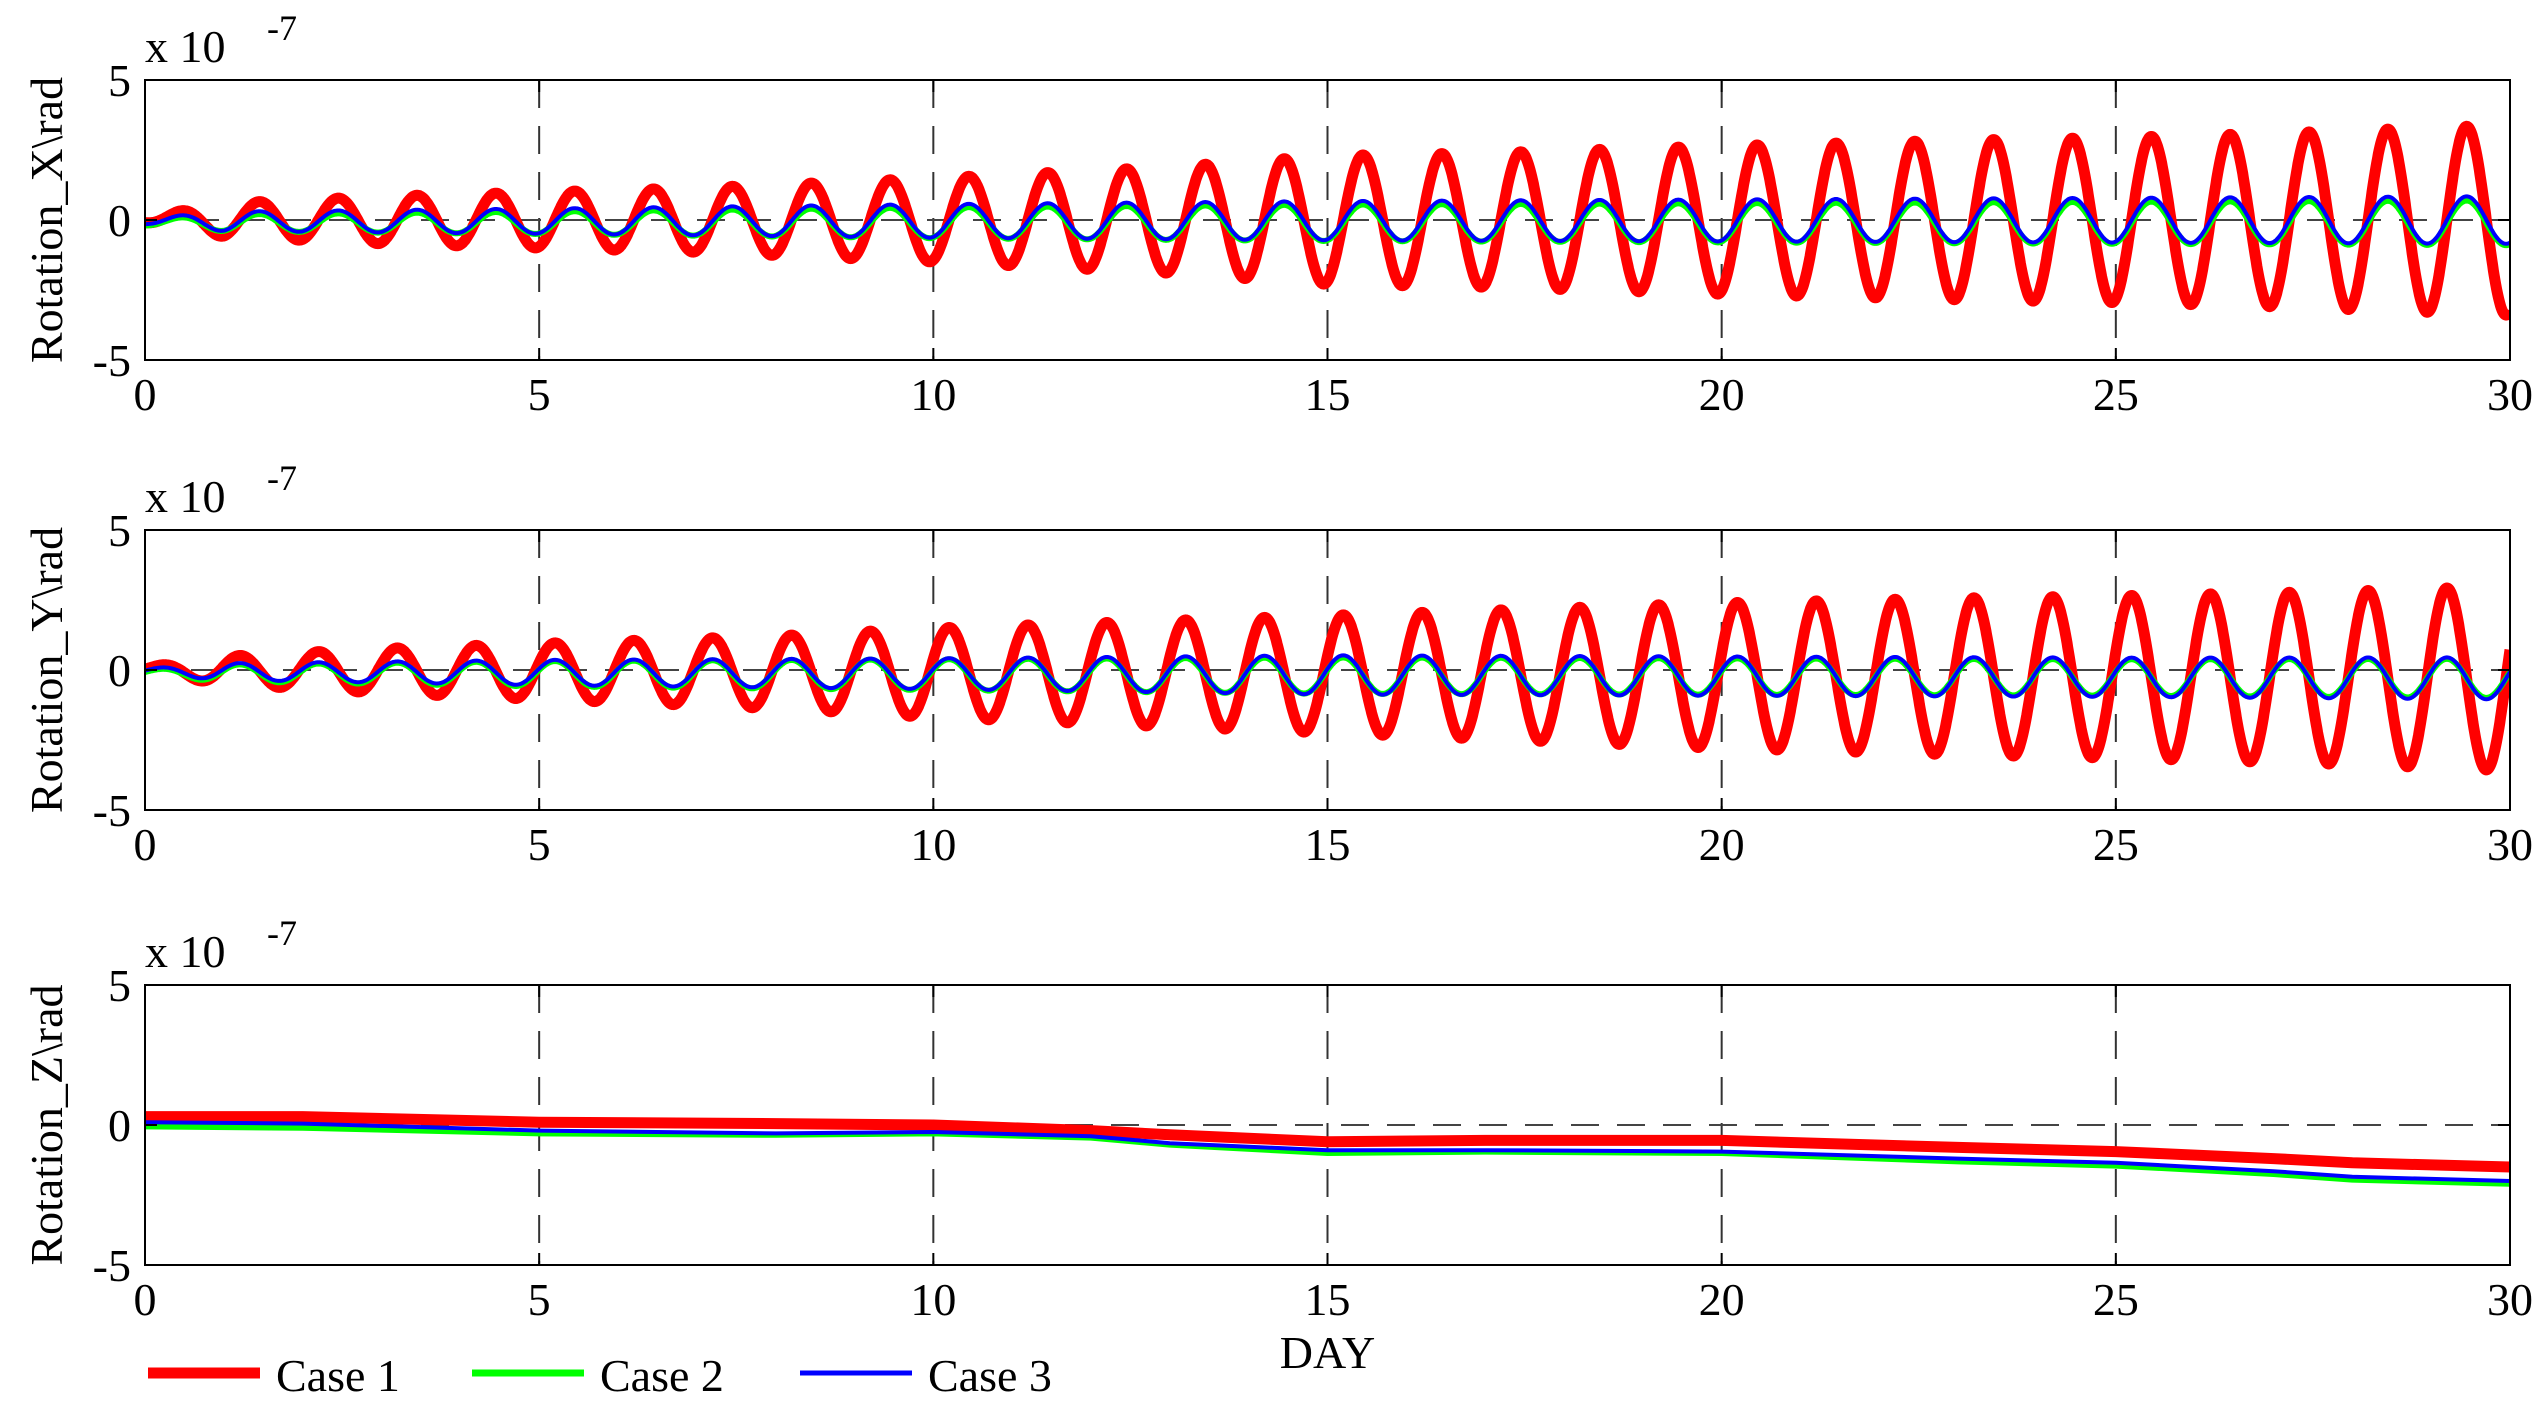  I want to click on legend: Case 1 Case 2 Case 3, so click(600, 1375).